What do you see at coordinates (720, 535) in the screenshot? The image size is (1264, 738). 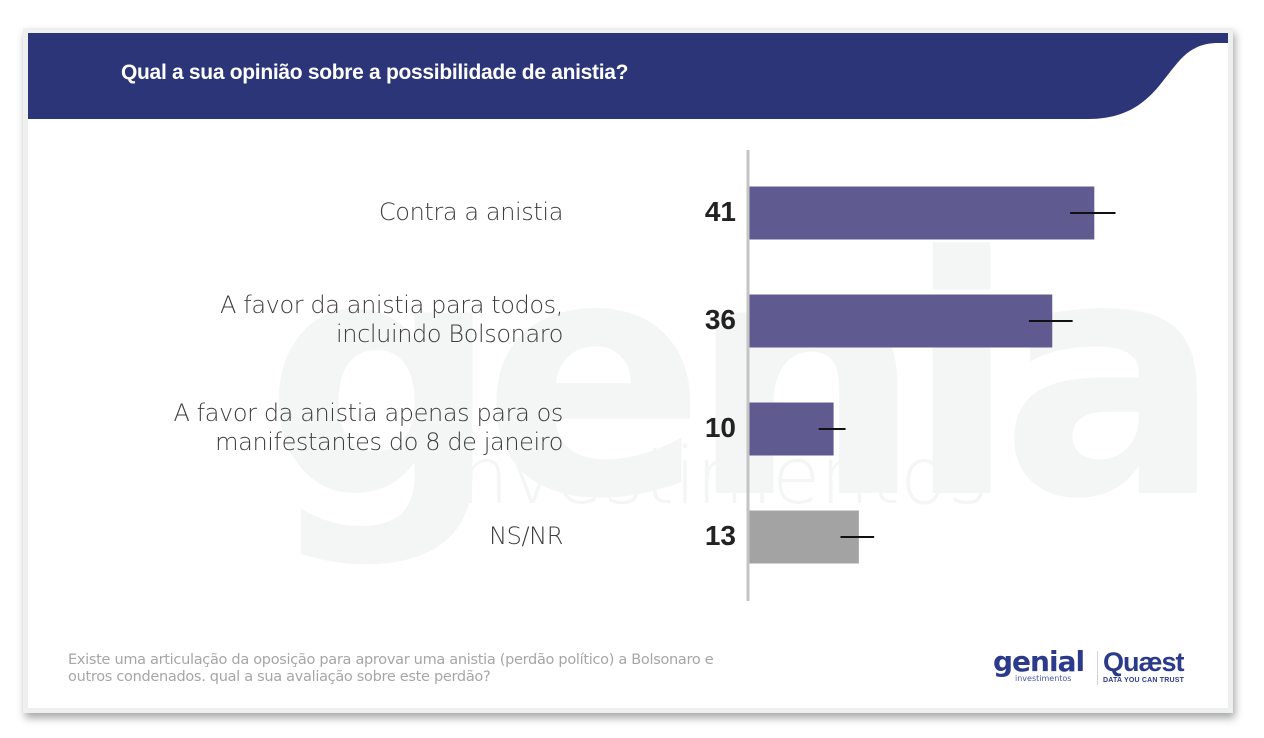 I see `value-label: 13` at bounding box center [720, 535].